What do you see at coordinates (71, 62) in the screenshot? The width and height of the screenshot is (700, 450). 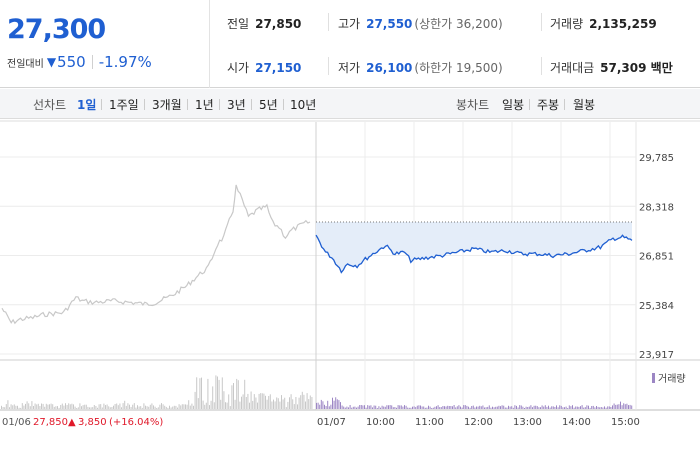 I see `change-amount: 550` at bounding box center [71, 62].